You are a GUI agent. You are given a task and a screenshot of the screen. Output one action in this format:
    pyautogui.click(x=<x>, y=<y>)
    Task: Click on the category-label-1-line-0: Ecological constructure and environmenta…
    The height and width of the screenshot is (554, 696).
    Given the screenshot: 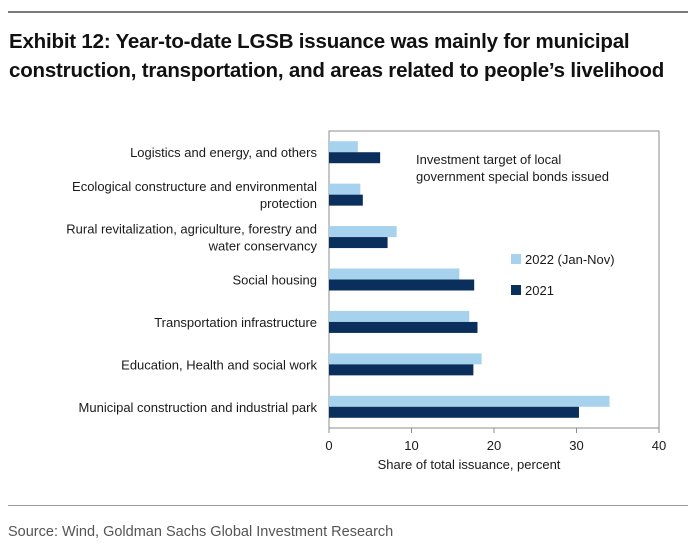 What is the action you would take?
    pyautogui.click(x=194, y=186)
    